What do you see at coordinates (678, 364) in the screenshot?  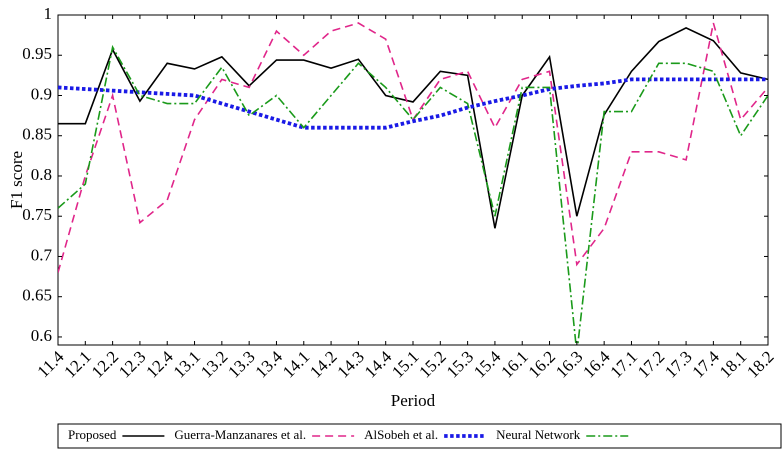 I see `x-tick-label: 17.3` at bounding box center [678, 364].